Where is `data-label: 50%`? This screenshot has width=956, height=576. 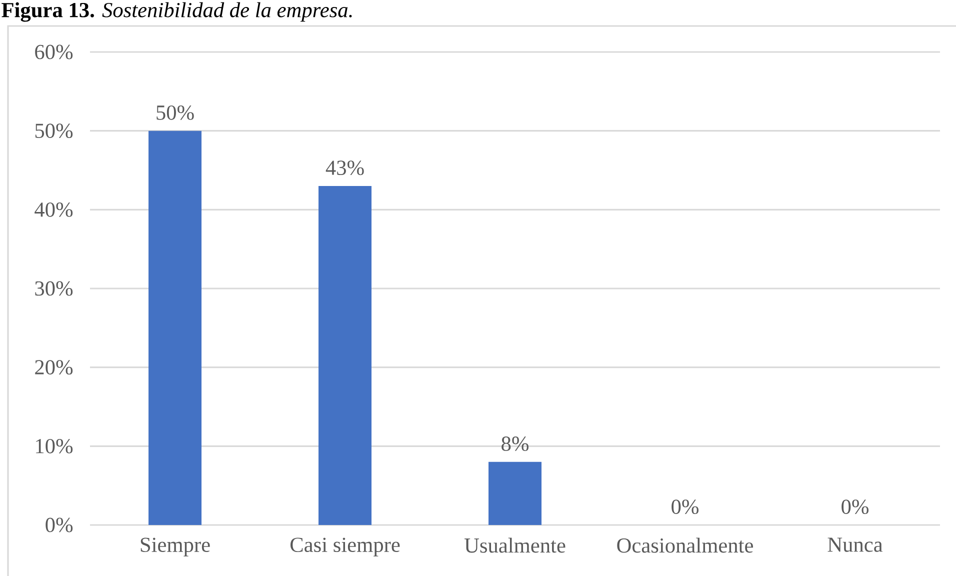 data-label: 50% is located at coordinates (175, 112).